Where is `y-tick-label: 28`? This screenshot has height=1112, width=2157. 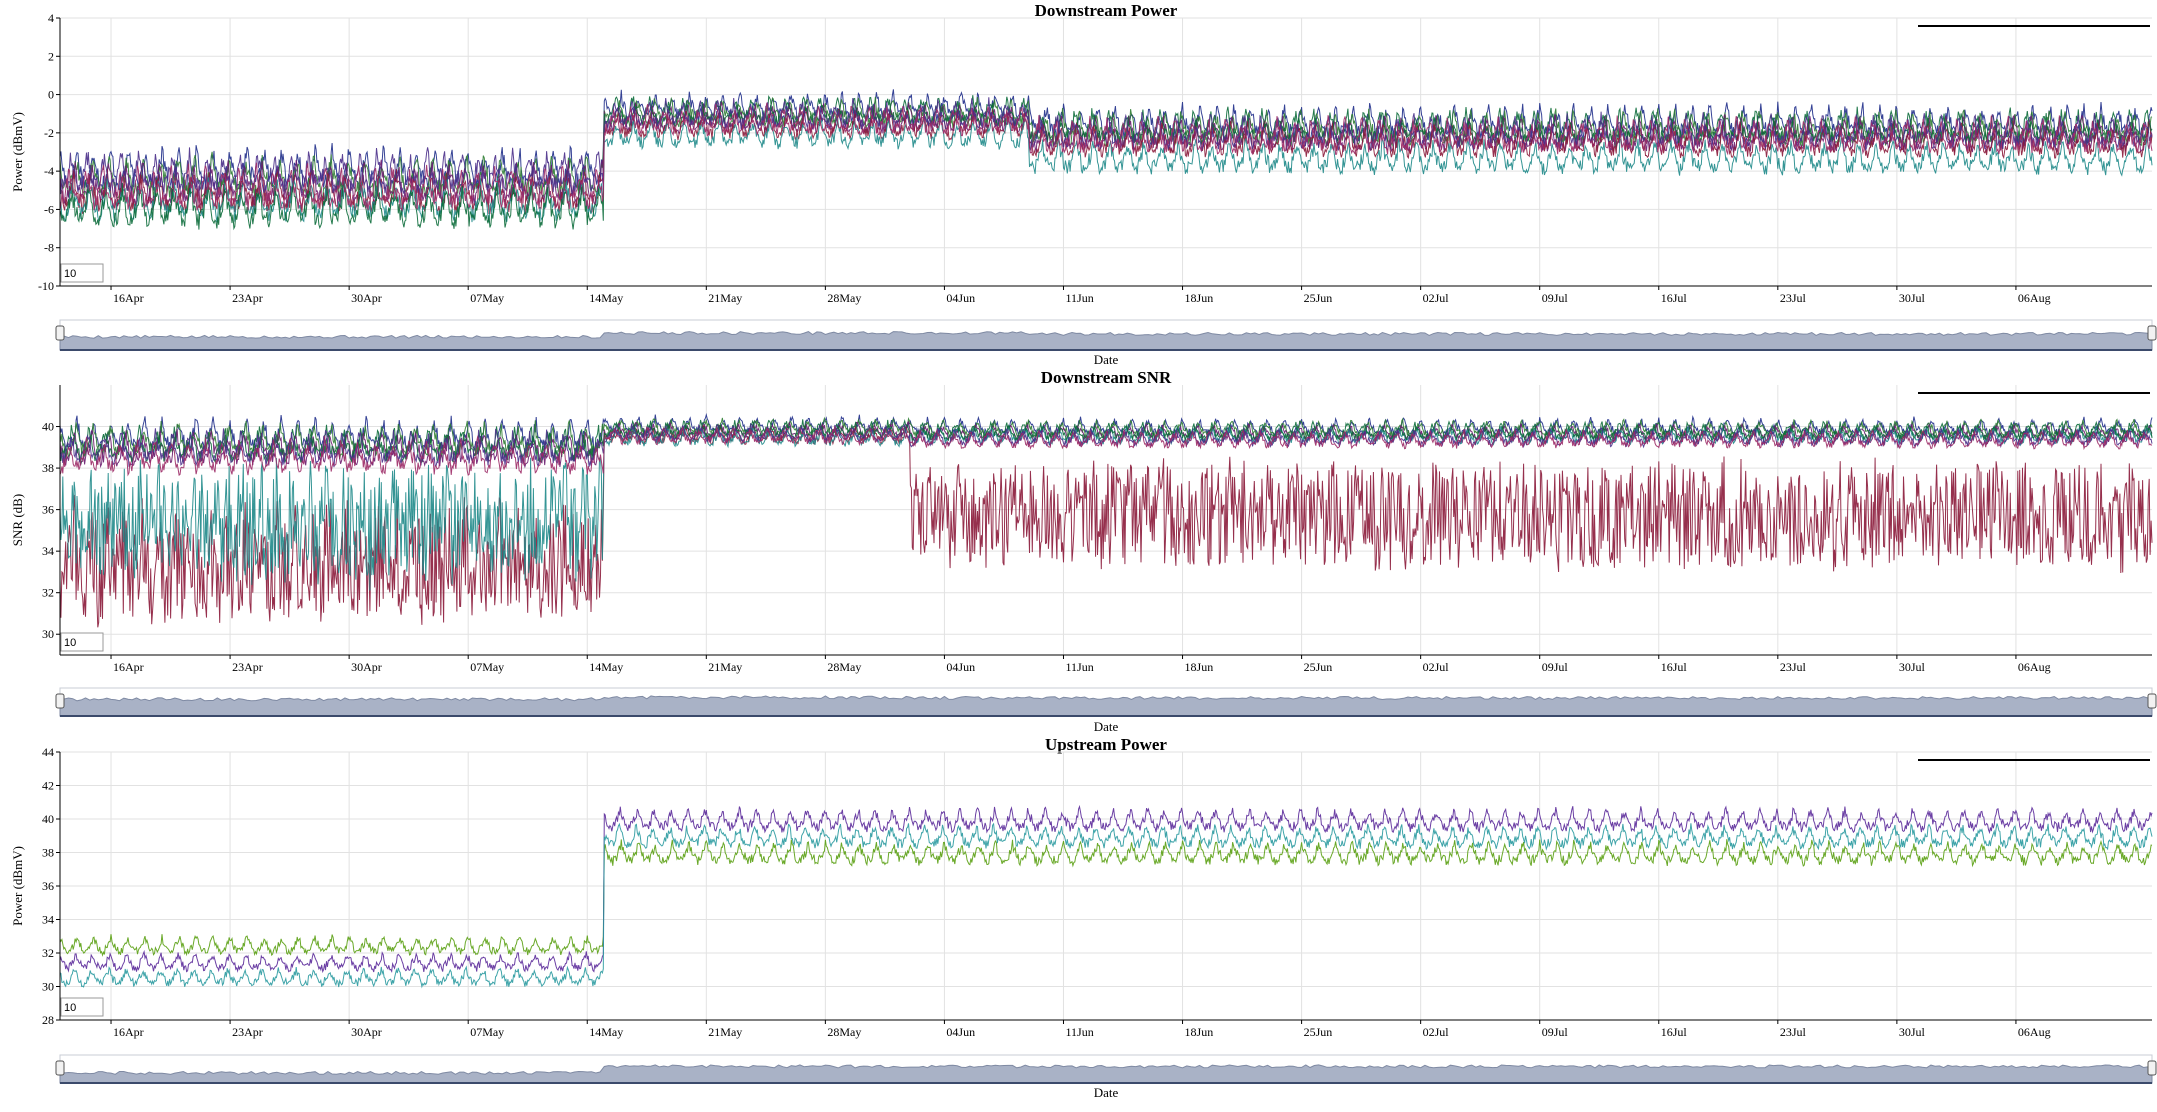
y-tick-label: 28 is located at coordinates (48, 1020).